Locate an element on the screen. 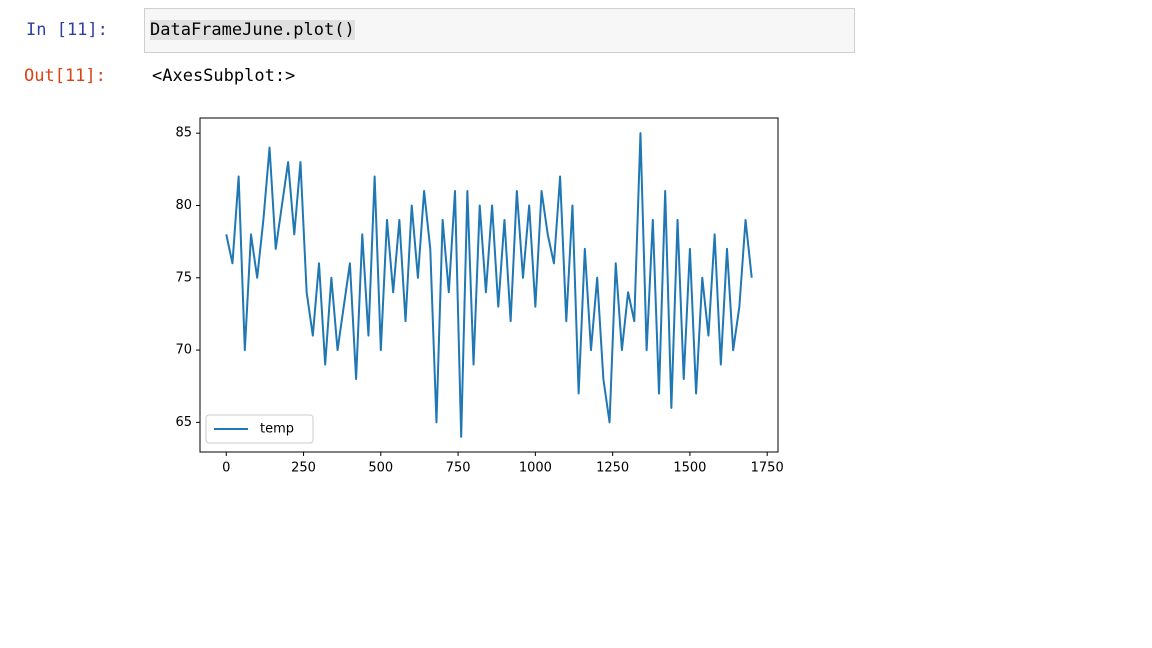 Image resolution: width=1152 pixels, height=648 pixels. x-tick-label: 1500 is located at coordinates (689, 468).